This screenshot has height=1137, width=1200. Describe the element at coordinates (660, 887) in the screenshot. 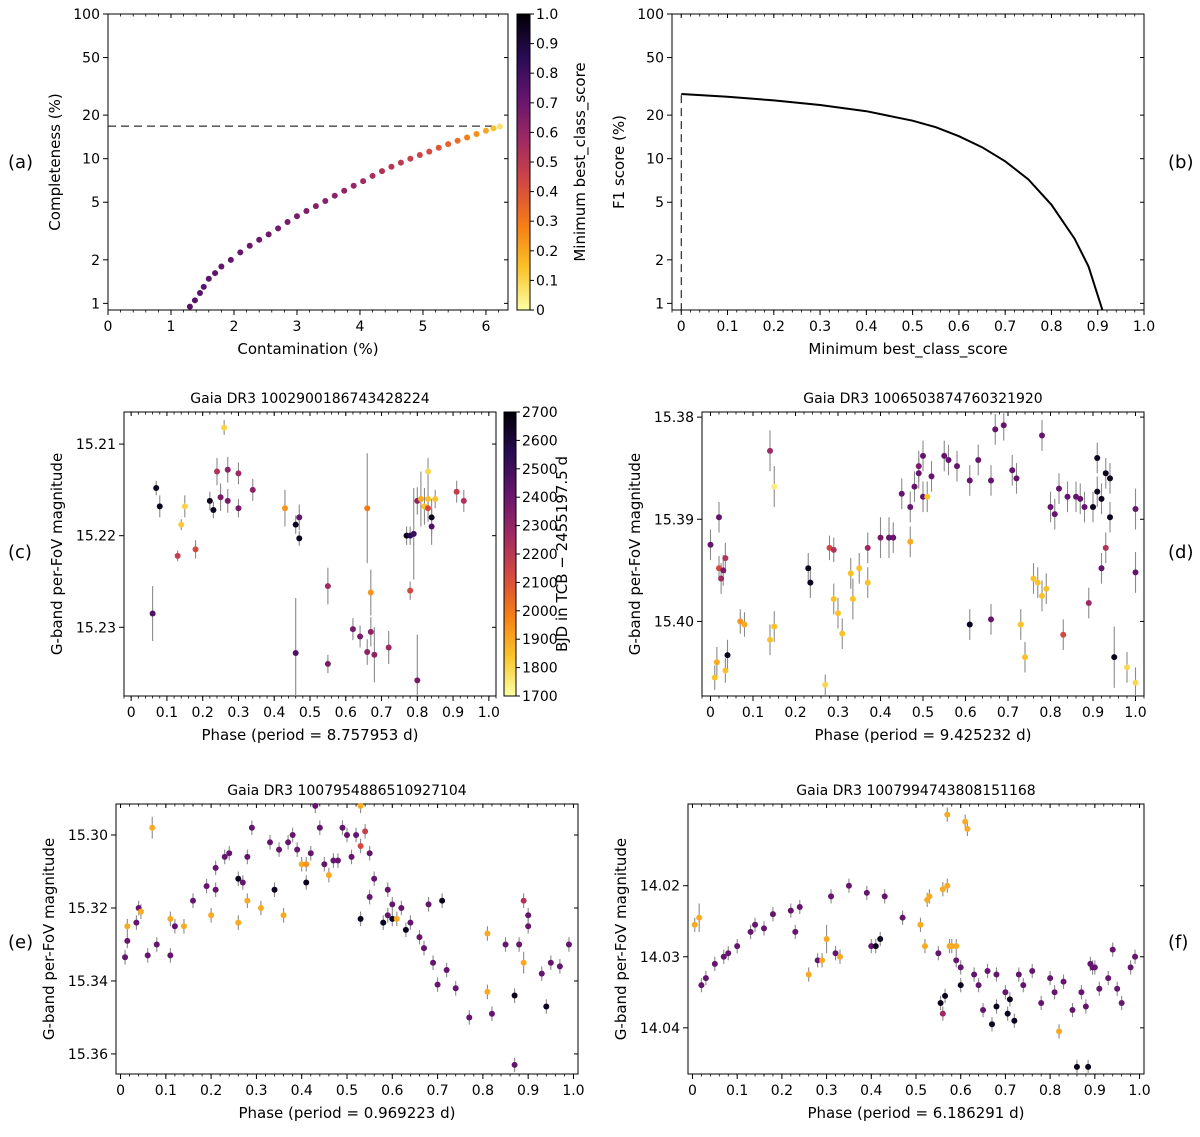

I see `y-tick-label: 14.02` at that location.